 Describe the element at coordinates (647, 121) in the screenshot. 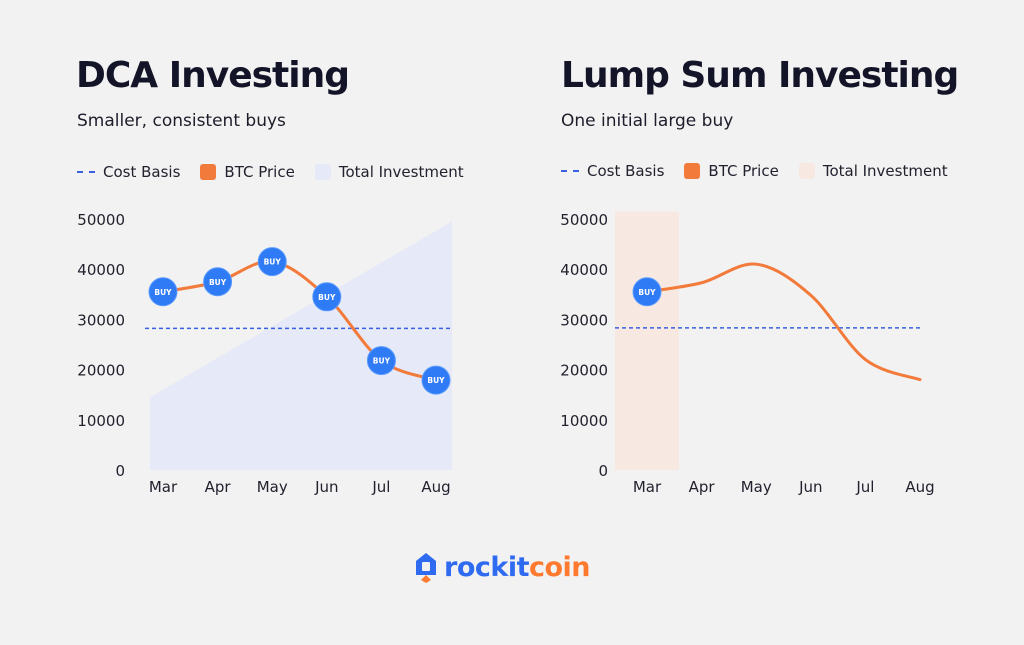

I see `lump-sum-subtitle: One initial large buy` at that location.